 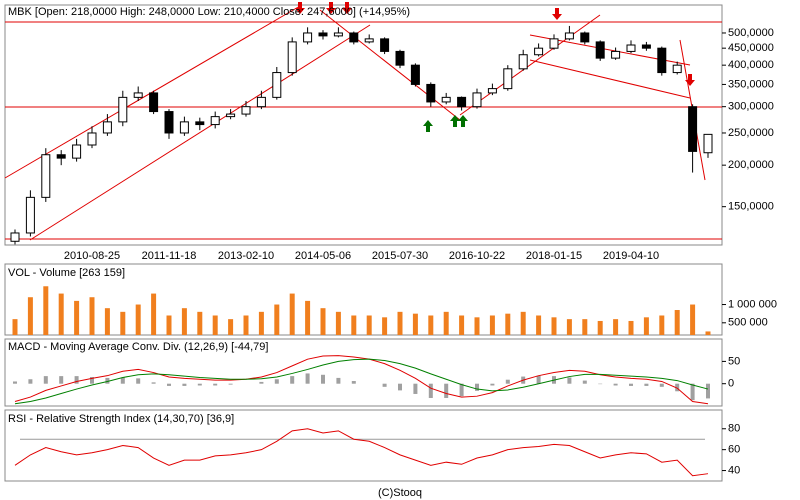 What do you see at coordinates (169, 256) in the screenshot?
I see `x-tick-label: 2011-11-18` at bounding box center [169, 256].